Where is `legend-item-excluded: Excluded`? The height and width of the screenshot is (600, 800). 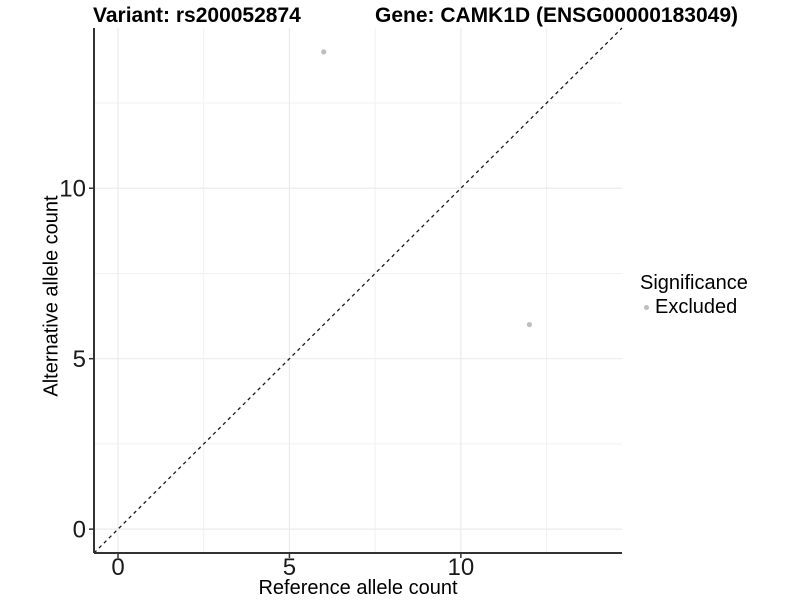
legend-item-excluded: Excluded is located at coordinates (694, 307).